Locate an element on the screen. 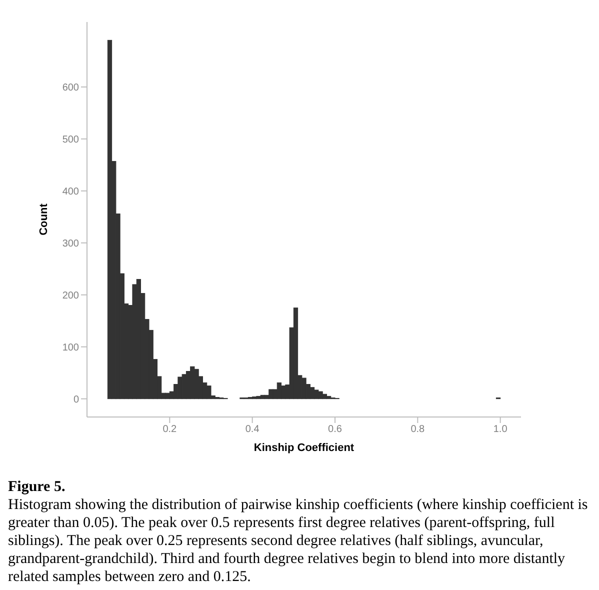 The image size is (599, 590). y-axis-title: Count is located at coordinates (44, 219).